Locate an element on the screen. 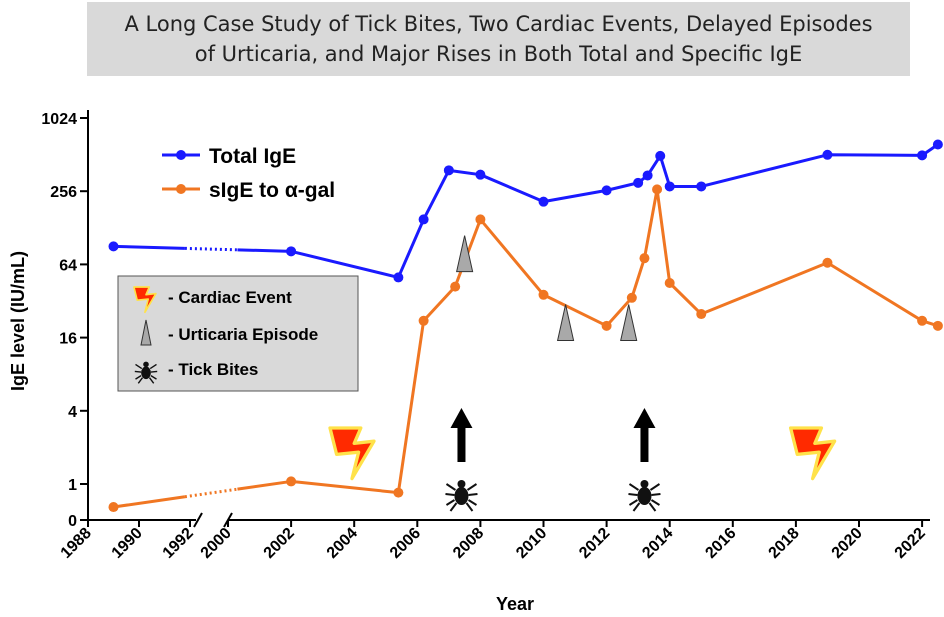  legend: Total IgE sIgE to α-gal is located at coordinates (248, 173).